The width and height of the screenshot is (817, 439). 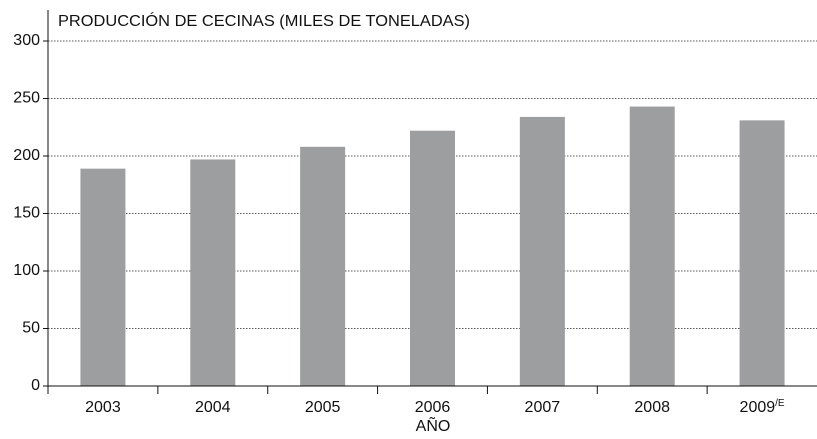 What do you see at coordinates (26, 98) in the screenshot?
I see `y-tick-label: 250` at bounding box center [26, 98].